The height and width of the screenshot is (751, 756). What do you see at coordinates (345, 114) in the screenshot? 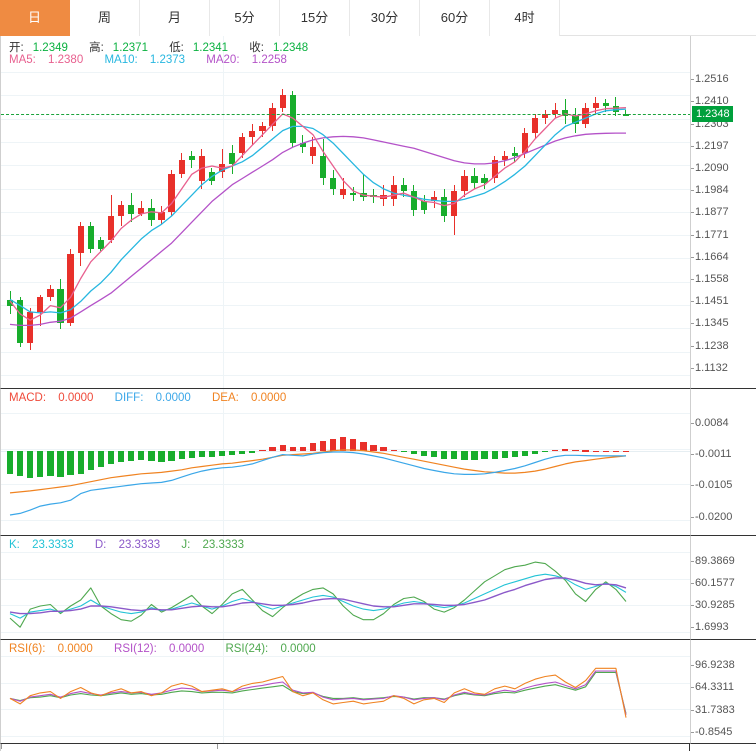
I see `current-price-line` at bounding box center [345, 114].